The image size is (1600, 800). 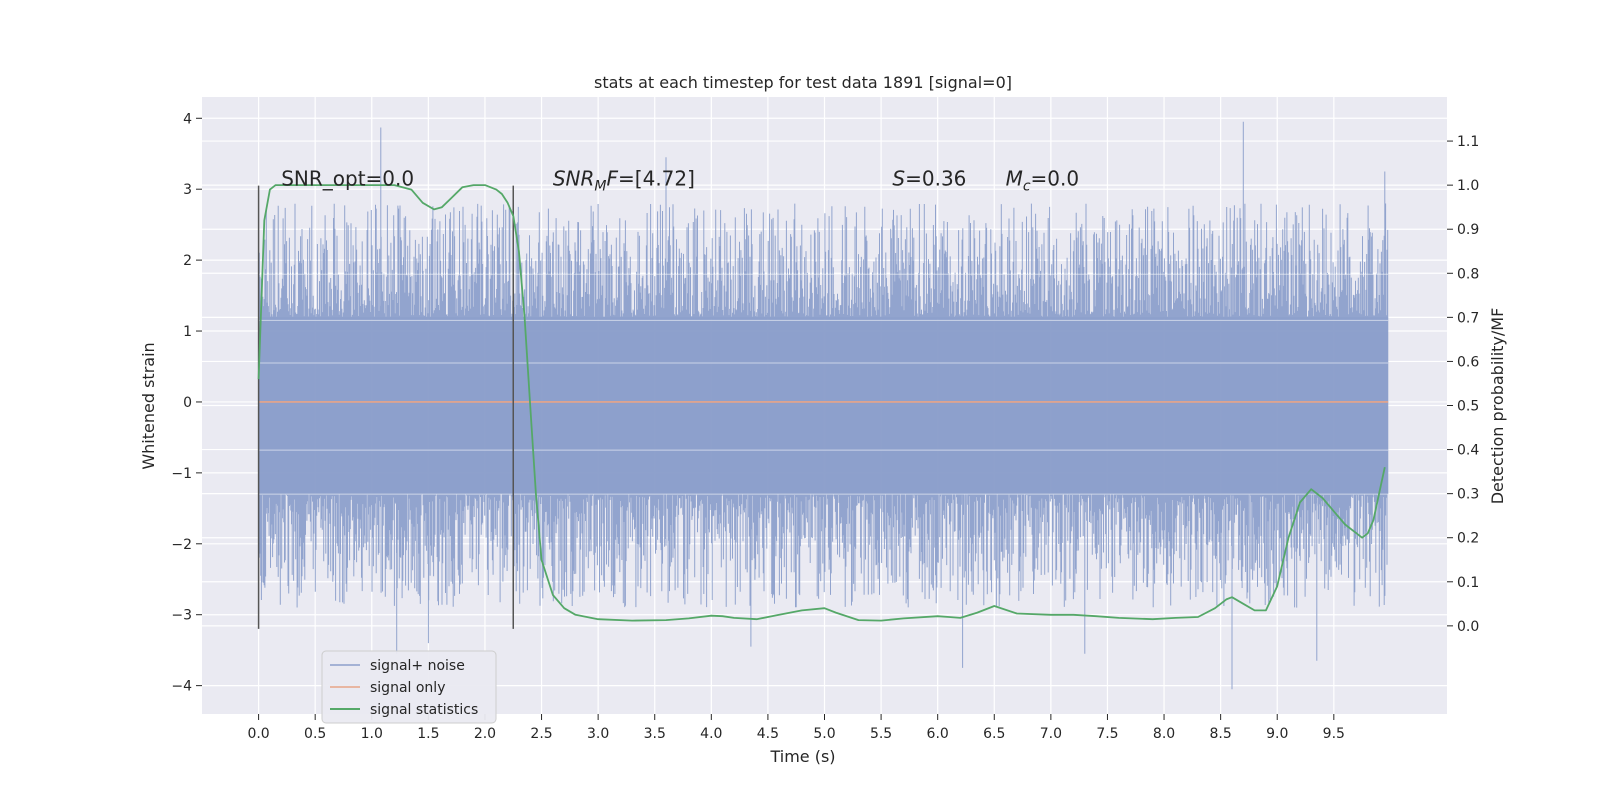 What do you see at coordinates (187, 119) in the screenshot?
I see `y-tick-label: 4` at bounding box center [187, 119].